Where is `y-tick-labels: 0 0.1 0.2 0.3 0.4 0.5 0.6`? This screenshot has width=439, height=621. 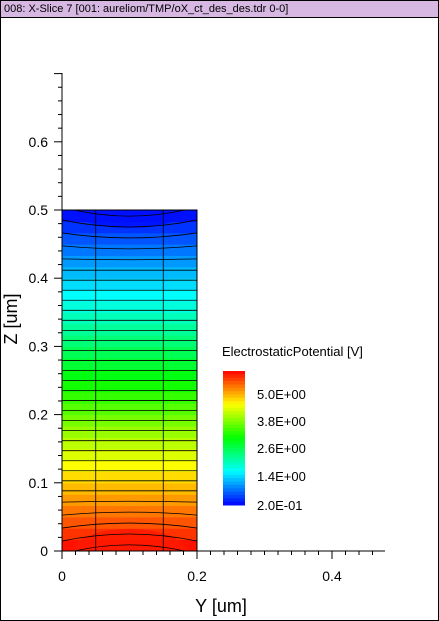
y-tick-labels: 0 0.1 0.2 0.3 0.4 0.5 0.6 is located at coordinates (39, 346).